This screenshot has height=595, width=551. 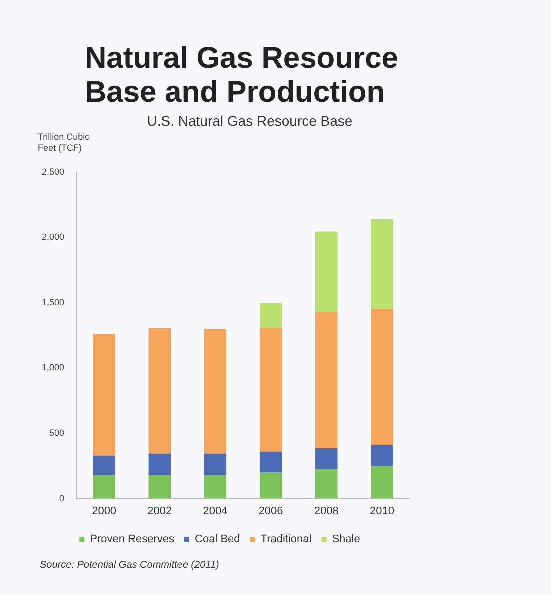 I want to click on x-tick-label: 2004, so click(x=215, y=511).